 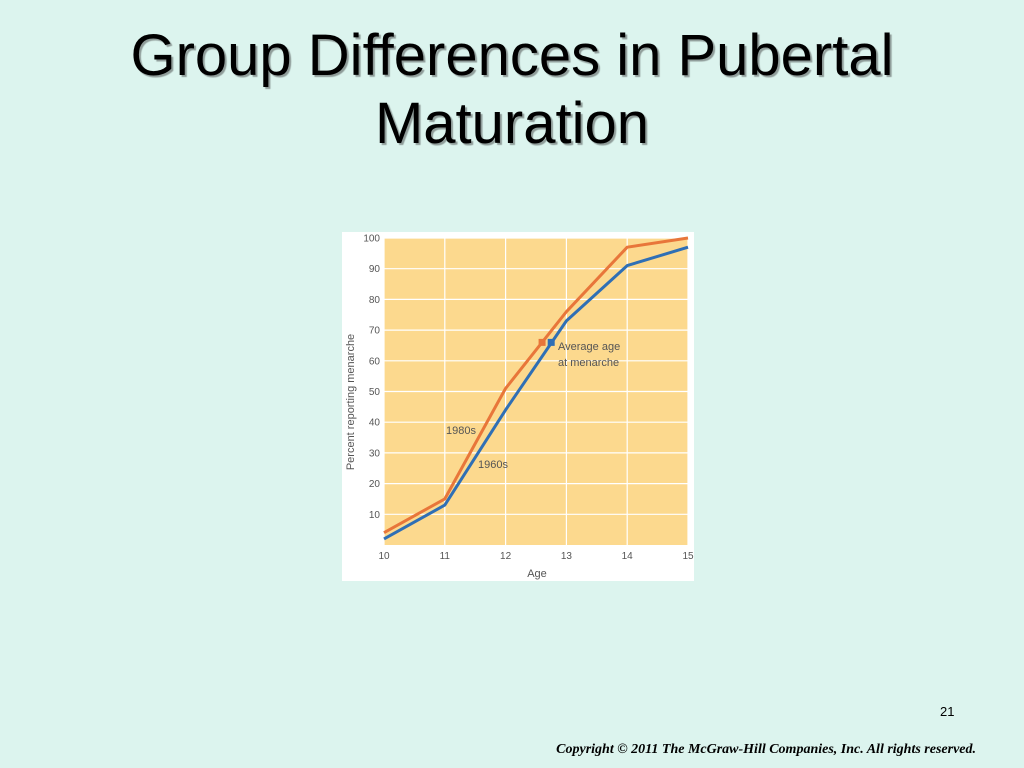 I want to click on annotation-line-2: at menarche, so click(x=588, y=363).